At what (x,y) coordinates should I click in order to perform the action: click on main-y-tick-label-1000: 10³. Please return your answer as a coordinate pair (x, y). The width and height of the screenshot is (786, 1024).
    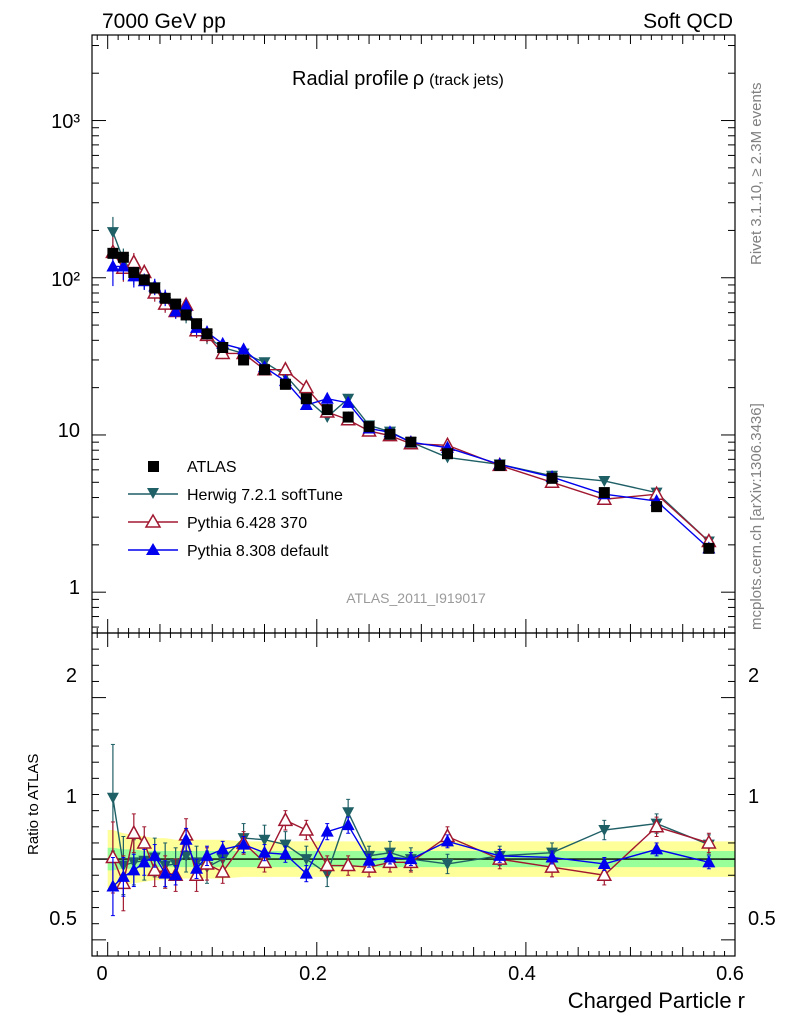
    Looking at the image, I should click on (65, 122).